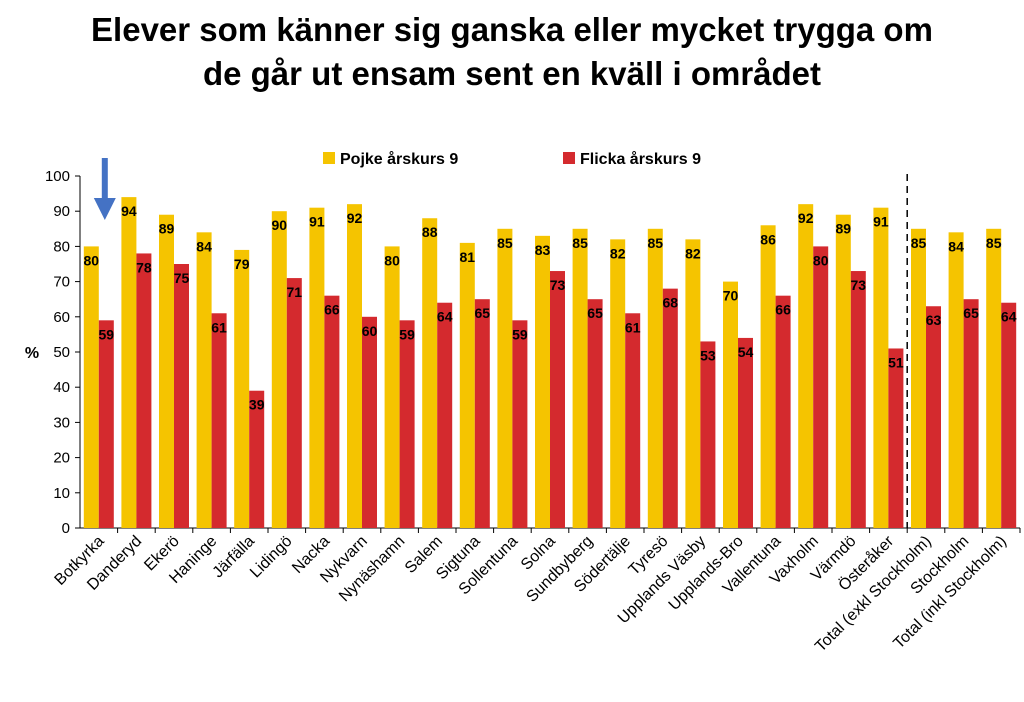 Image resolution: width=1024 pixels, height=702 pixels. What do you see at coordinates (144, 267) in the screenshot?
I see `data-label: 78` at bounding box center [144, 267].